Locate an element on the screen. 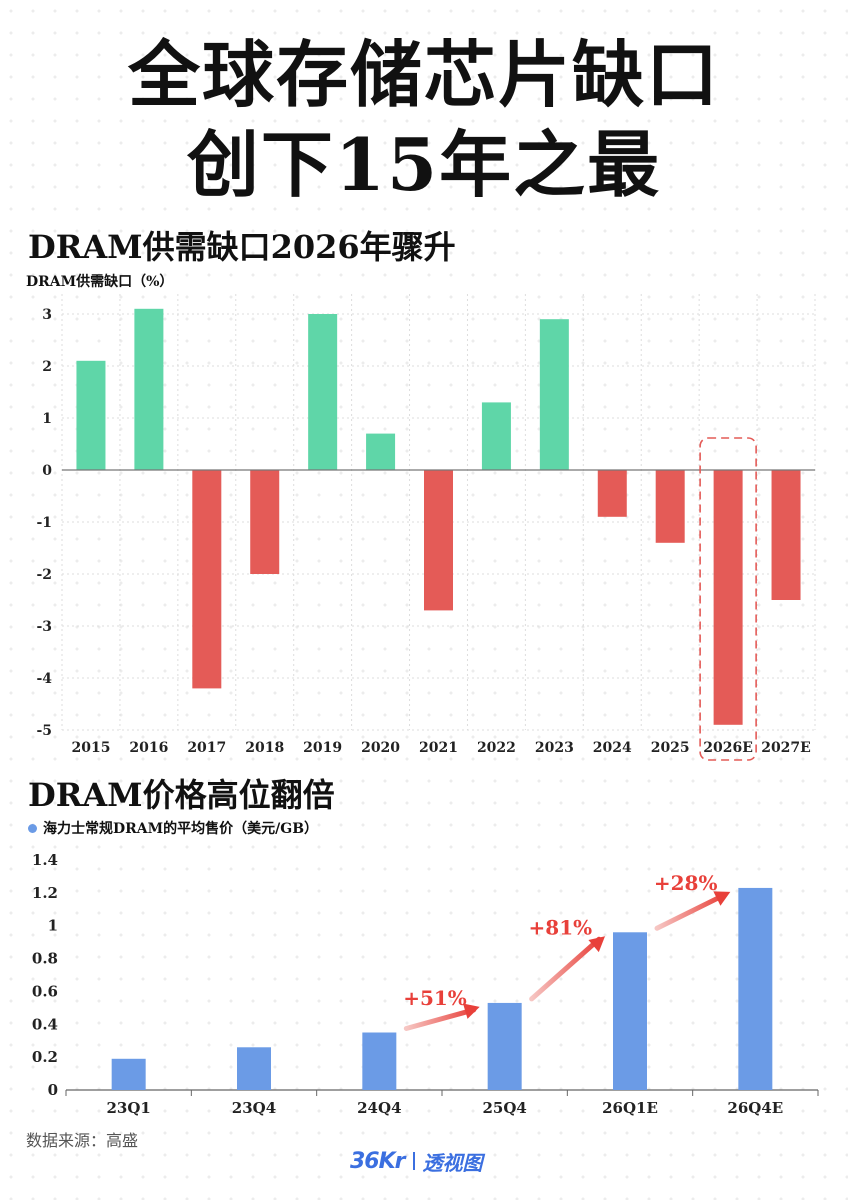 The image size is (848, 1200). x-tick-label: 2027E is located at coordinates (786, 748).